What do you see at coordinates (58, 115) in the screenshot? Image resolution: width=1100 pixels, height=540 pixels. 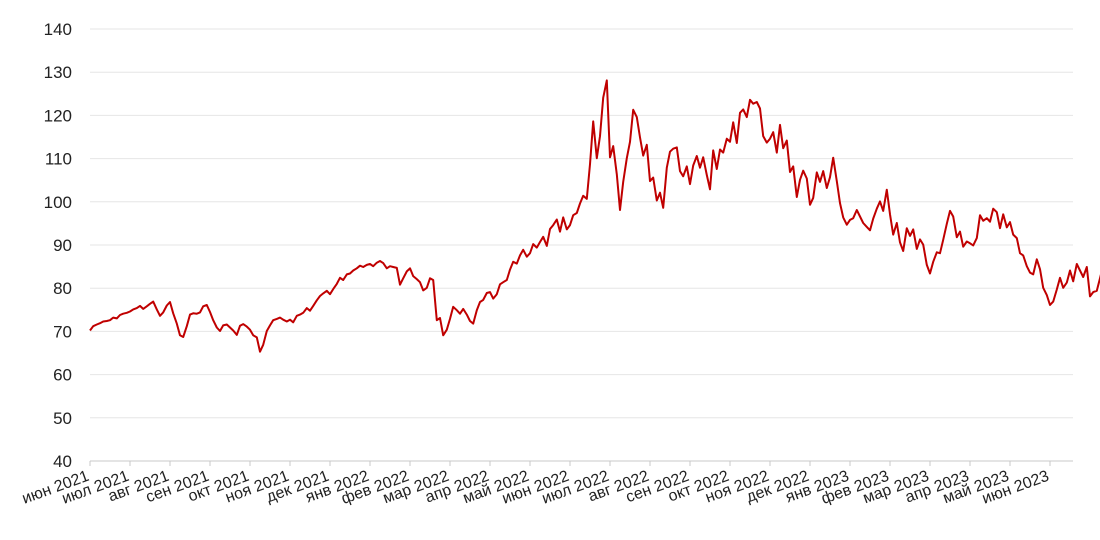 I see `y-tick-label: 120` at bounding box center [58, 115].